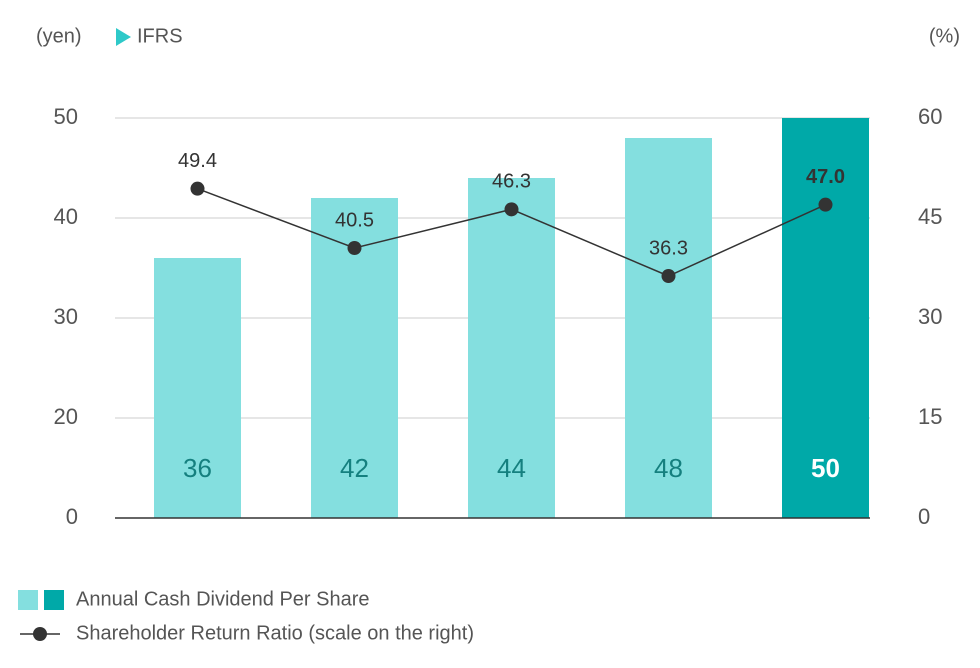 The height and width of the screenshot is (668, 980). Describe the element at coordinates (197, 161) in the screenshot. I see `line-value-label: 49.4` at that location.